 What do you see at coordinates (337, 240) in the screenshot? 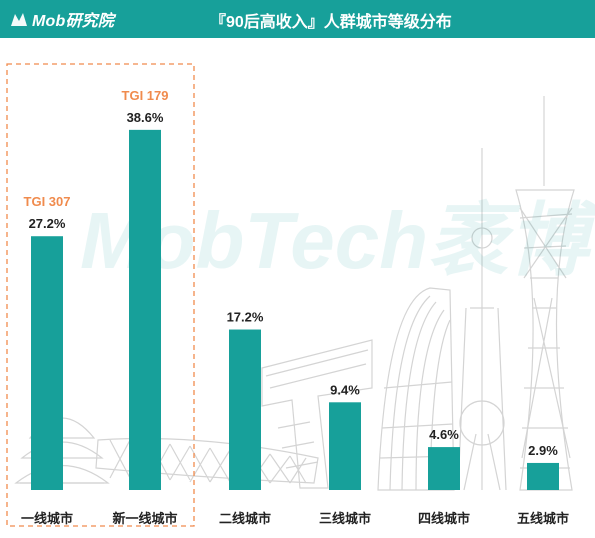
I see `watermark: MobTech袤博` at bounding box center [337, 240].